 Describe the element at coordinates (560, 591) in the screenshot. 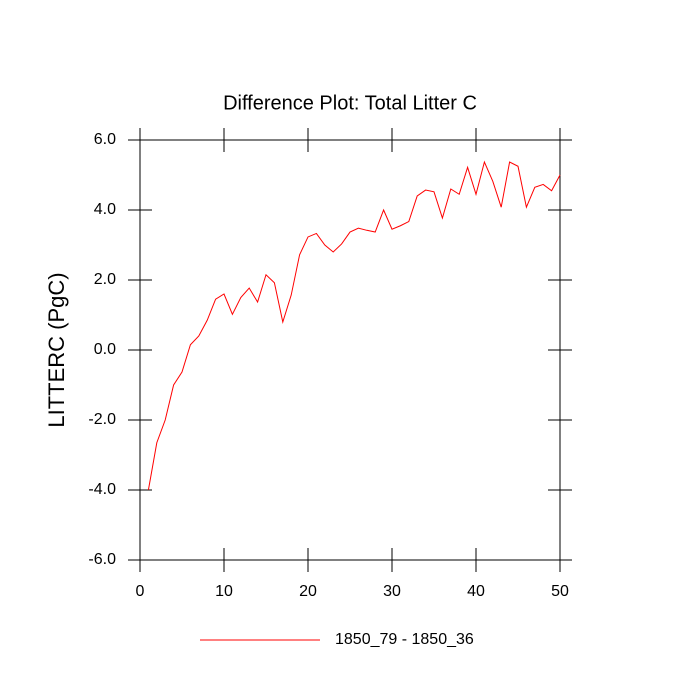

I see `x-tick-label: 50` at that location.